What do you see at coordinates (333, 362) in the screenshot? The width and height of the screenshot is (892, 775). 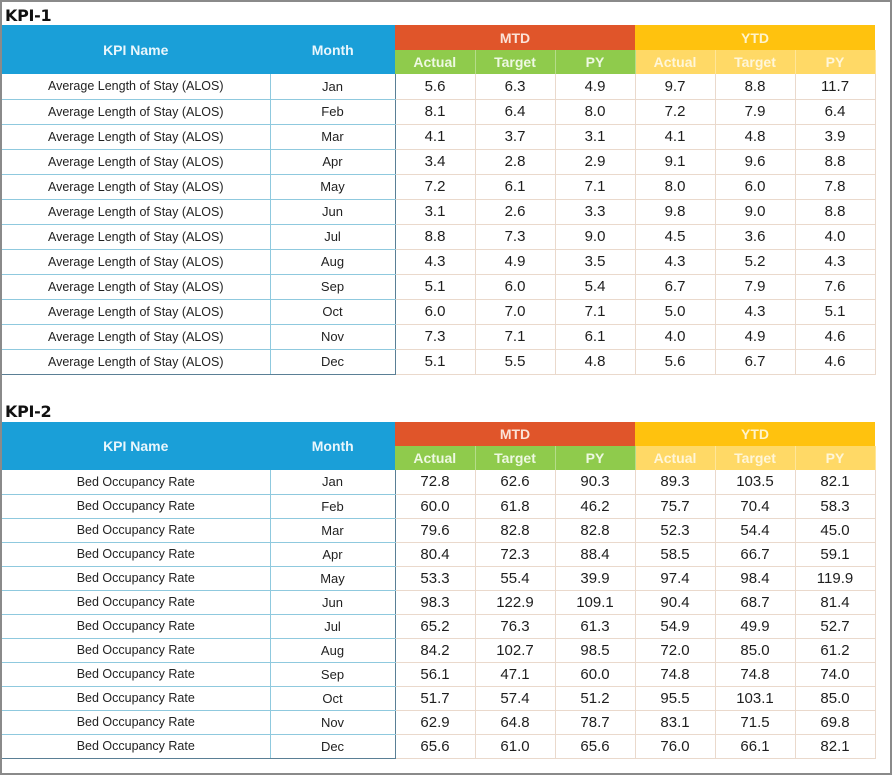 I see `month-cell: Dec` at bounding box center [333, 362].